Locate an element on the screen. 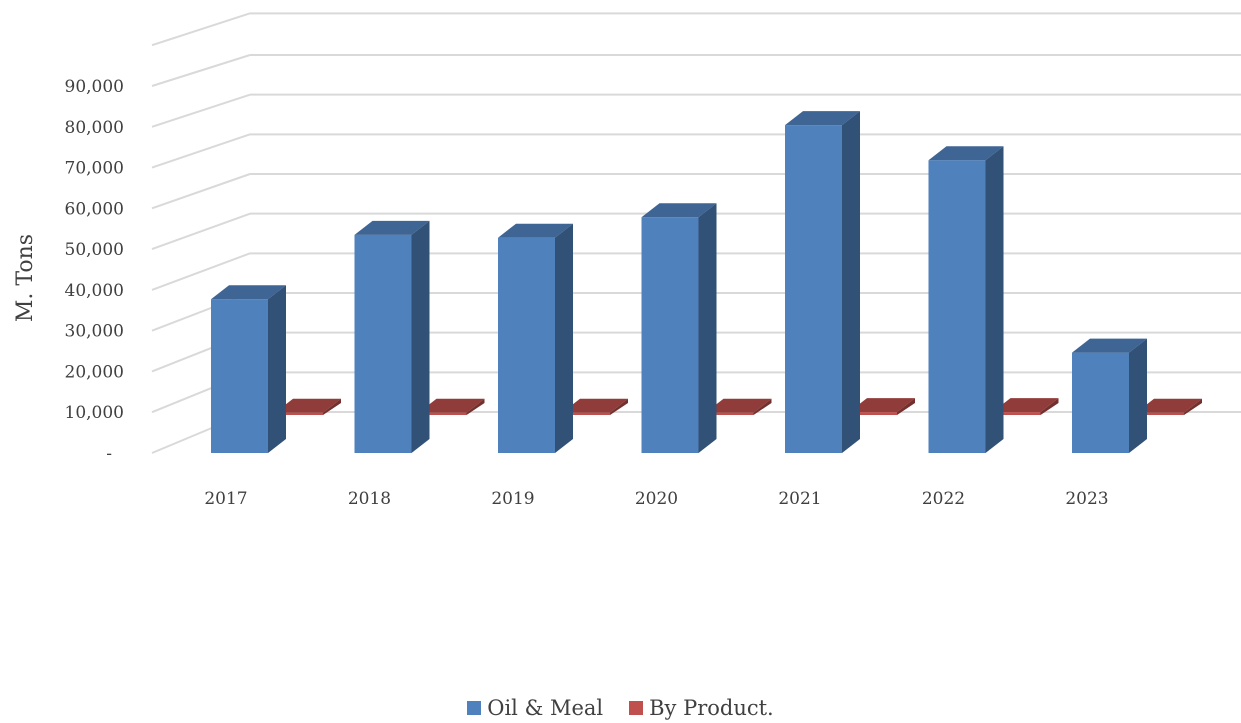 The width and height of the screenshot is (1241, 723). legend-label-oil-meal: Oil & Meal is located at coordinates (545, 708).